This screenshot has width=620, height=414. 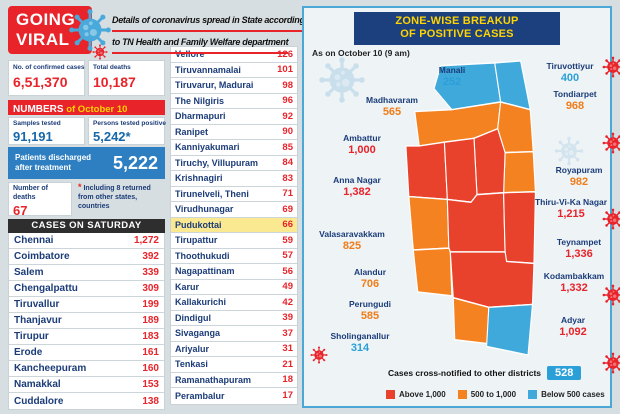 I want to click on district-cases: 42, so click(x=287, y=302).